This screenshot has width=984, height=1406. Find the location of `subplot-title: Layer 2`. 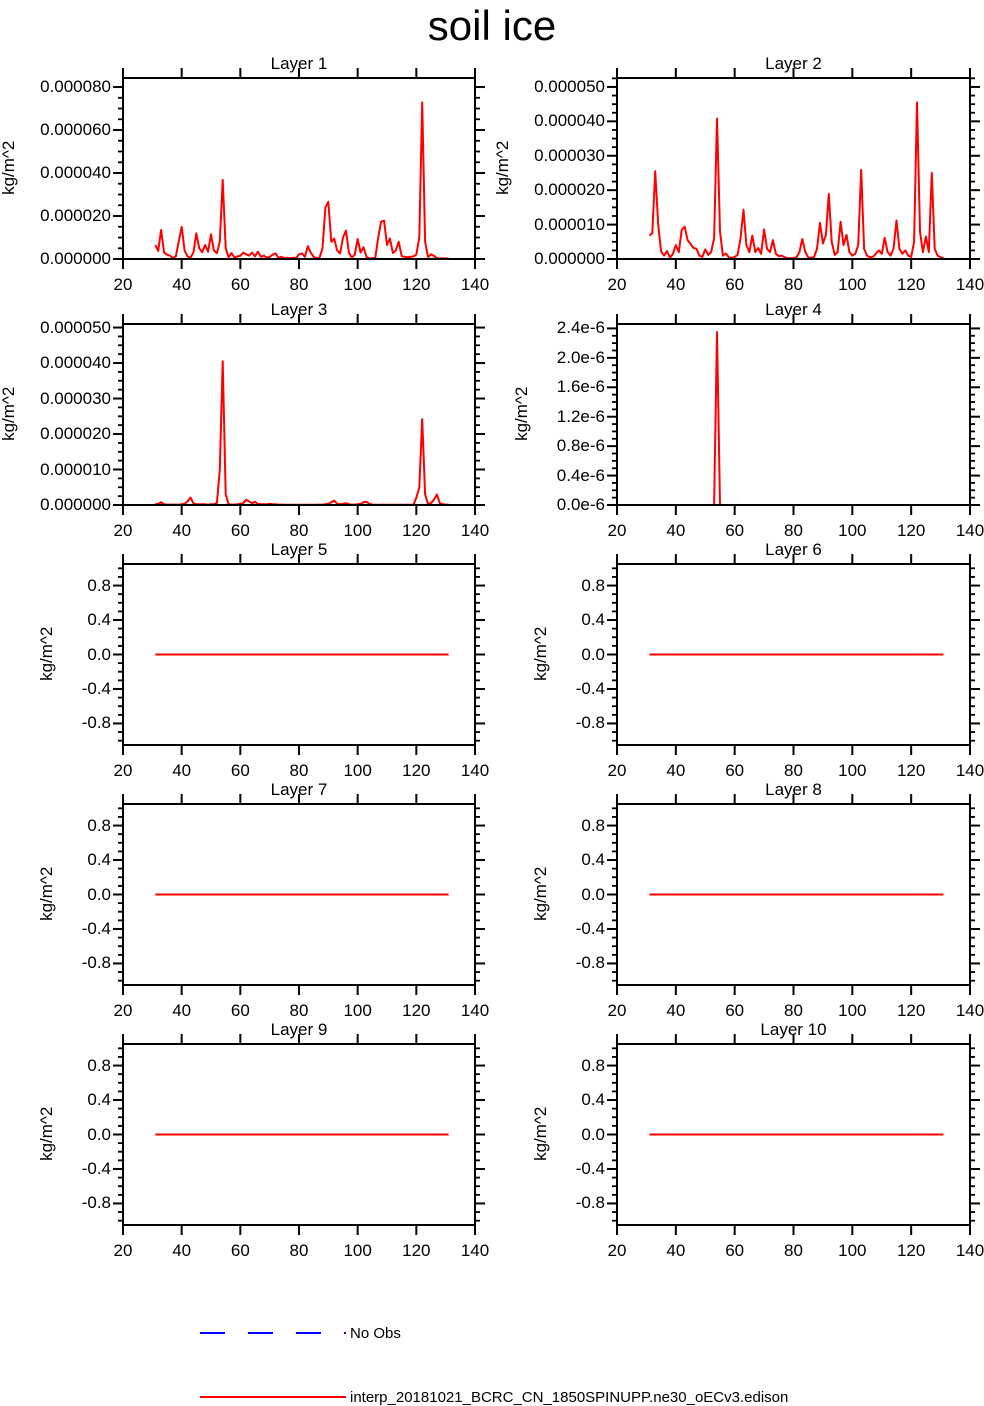

subplot-title: Layer 2 is located at coordinates (793, 63).